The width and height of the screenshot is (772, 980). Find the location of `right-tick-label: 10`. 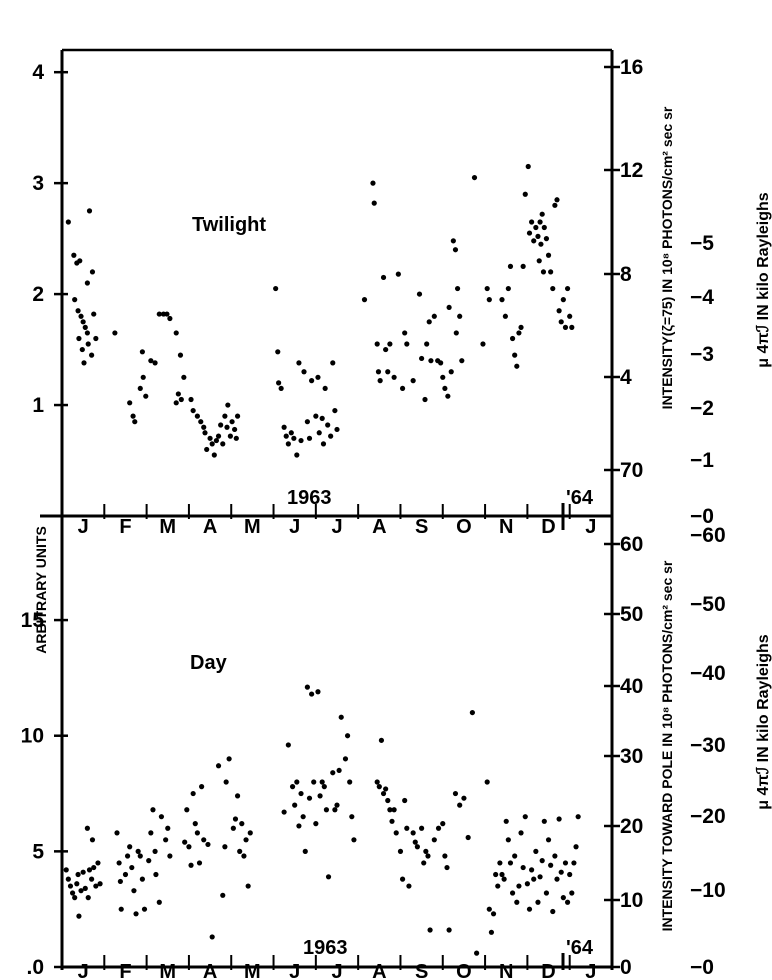

right-tick-label: 10 is located at coordinates (631, 900).